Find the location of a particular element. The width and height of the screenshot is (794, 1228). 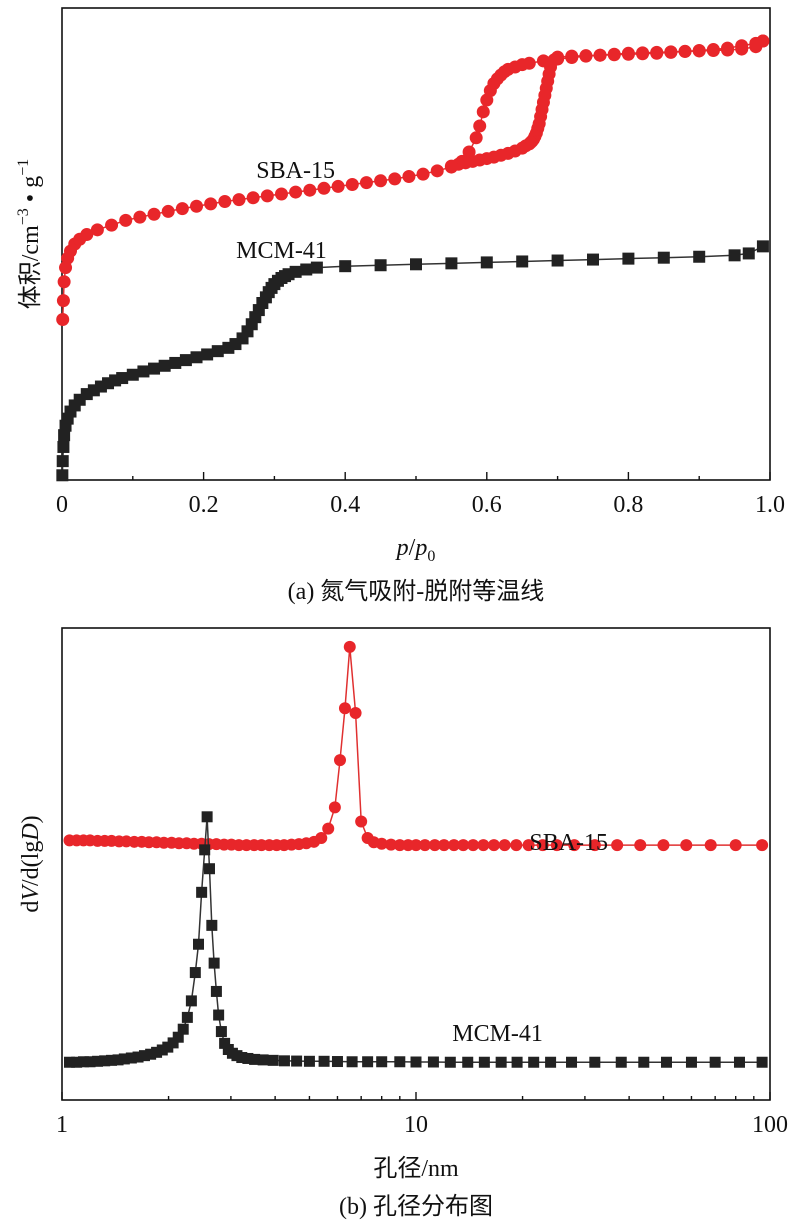

sba-15-desorption-line is located at coordinates (607, 103).